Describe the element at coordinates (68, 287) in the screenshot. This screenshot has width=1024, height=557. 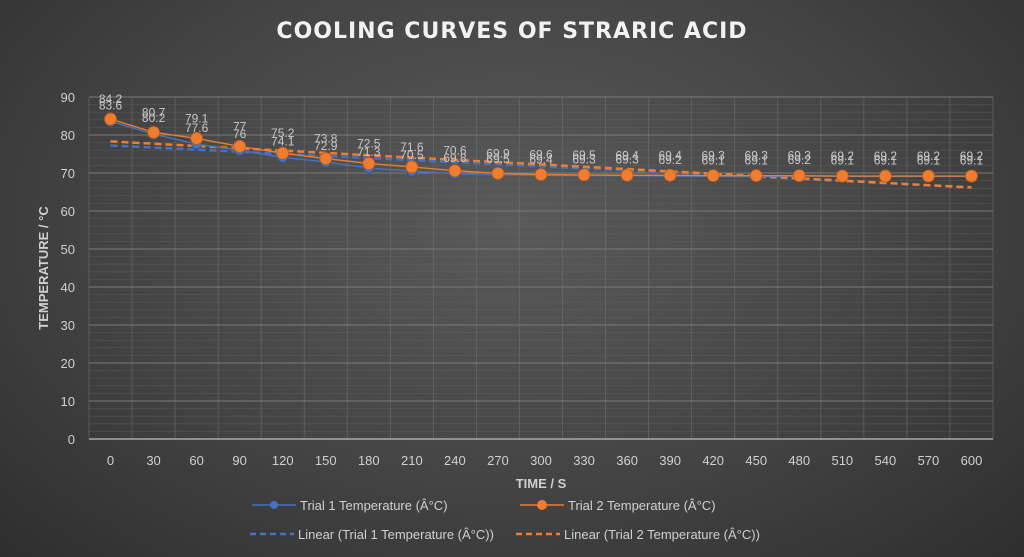
I see `y-tick-label: 40` at that location.